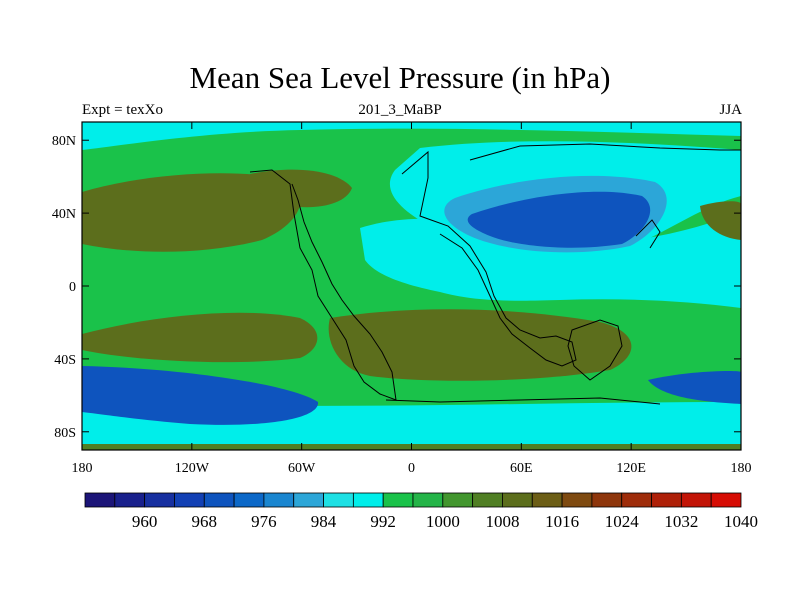 The width and height of the screenshot is (800, 600). What do you see at coordinates (301, 188) in the screenshot?
I see `north-atlantic-high` at bounding box center [301, 188].